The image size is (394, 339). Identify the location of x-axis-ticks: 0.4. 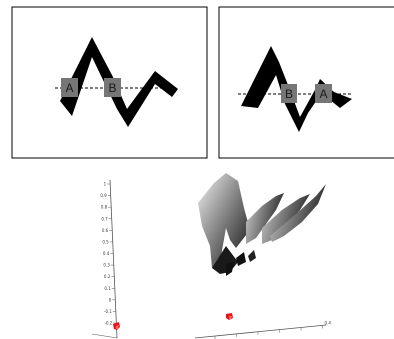
(273, 330).